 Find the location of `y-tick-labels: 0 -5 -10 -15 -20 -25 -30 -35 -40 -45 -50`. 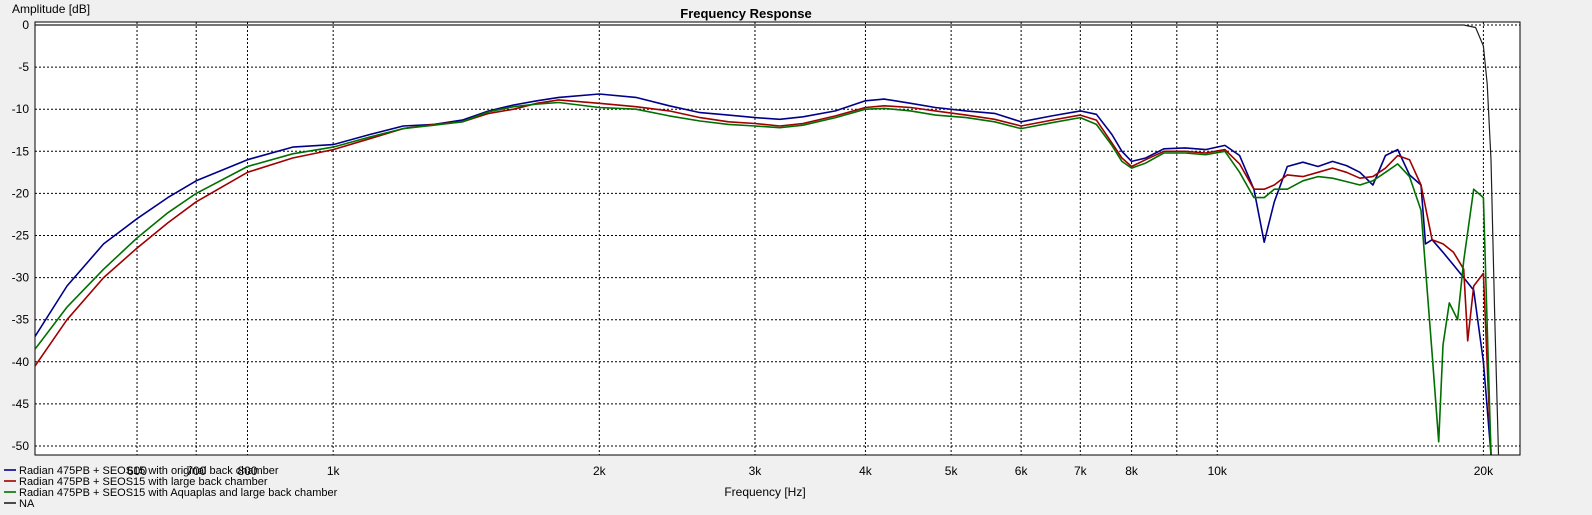

y-tick-labels: 0 -5 -10 -15 -20 -25 -30 -35 -40 -45 -50 is located at coordinates (21, 235).